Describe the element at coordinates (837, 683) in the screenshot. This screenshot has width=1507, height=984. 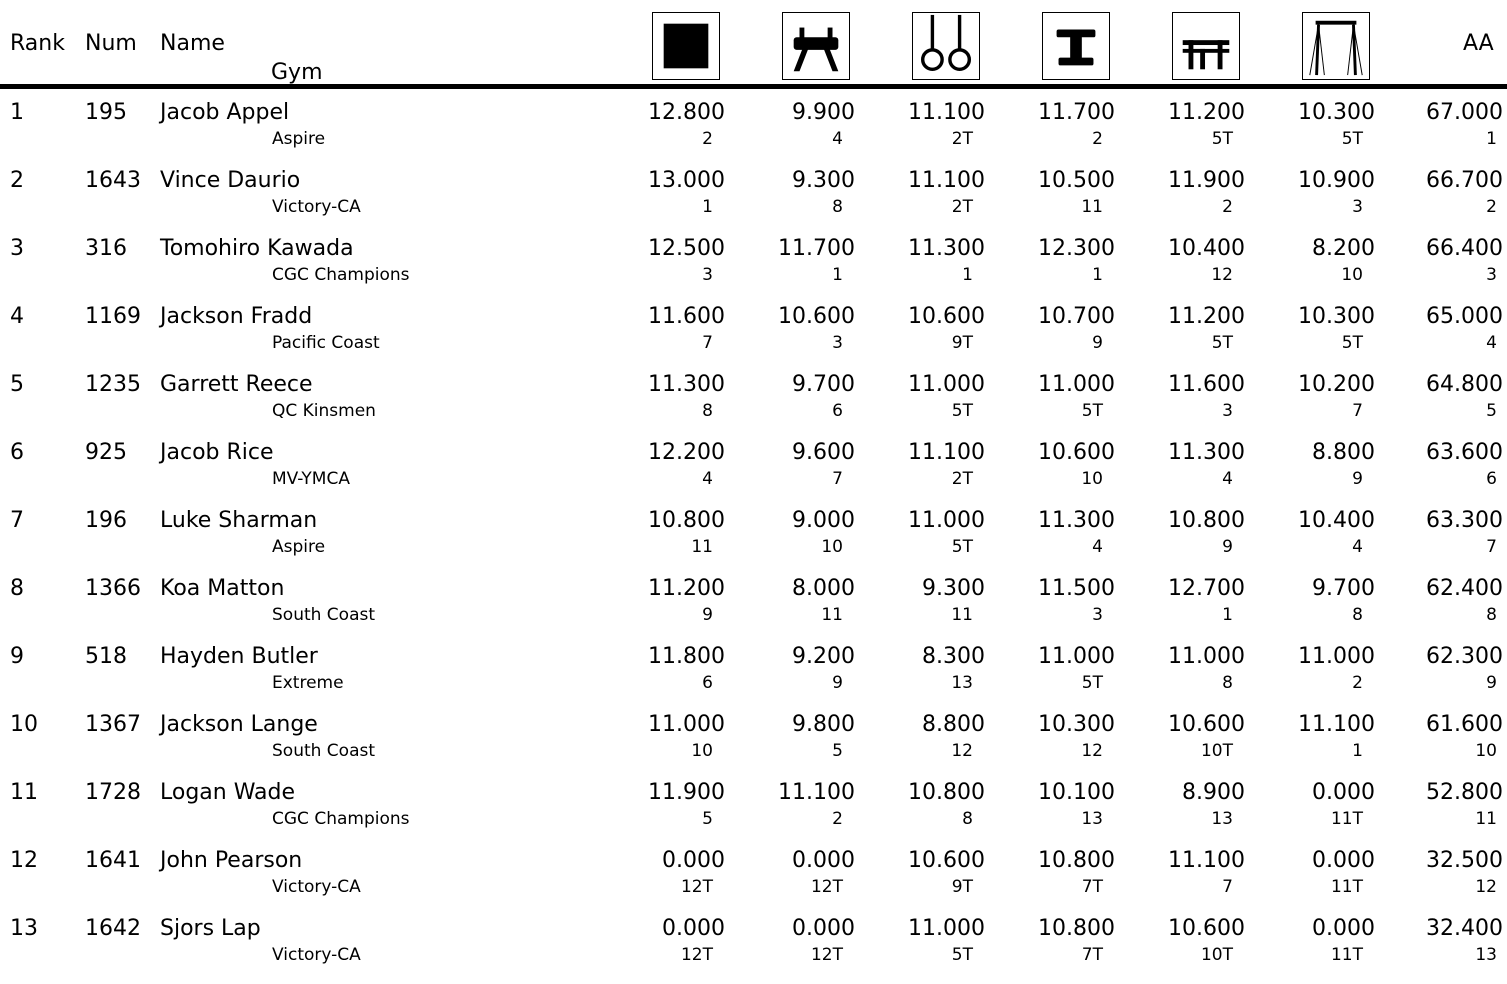
I see `event-rank: 9` at that location.